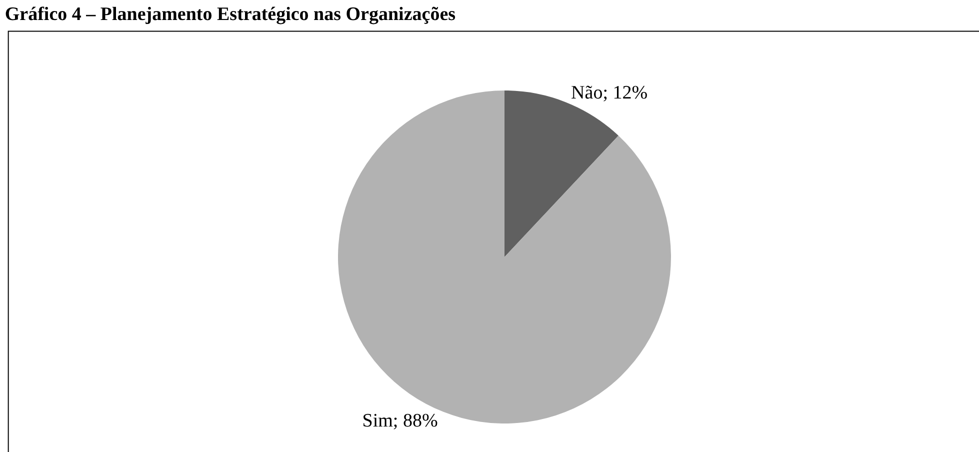 Image resolution: width=979 pixels, height=452 pixels. What do you see at coordinates (400, 421) in the screenshot?
I see `slice-label: Sim; 88%` at bounding box center [400, 421].